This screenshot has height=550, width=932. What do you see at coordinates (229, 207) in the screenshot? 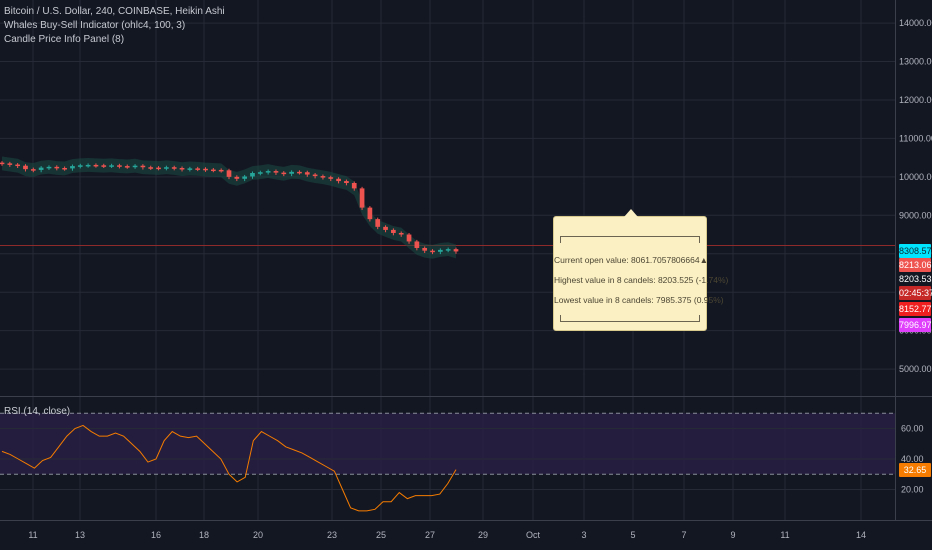
I see `whales-indicator-band` at bounding box center [229, 207].